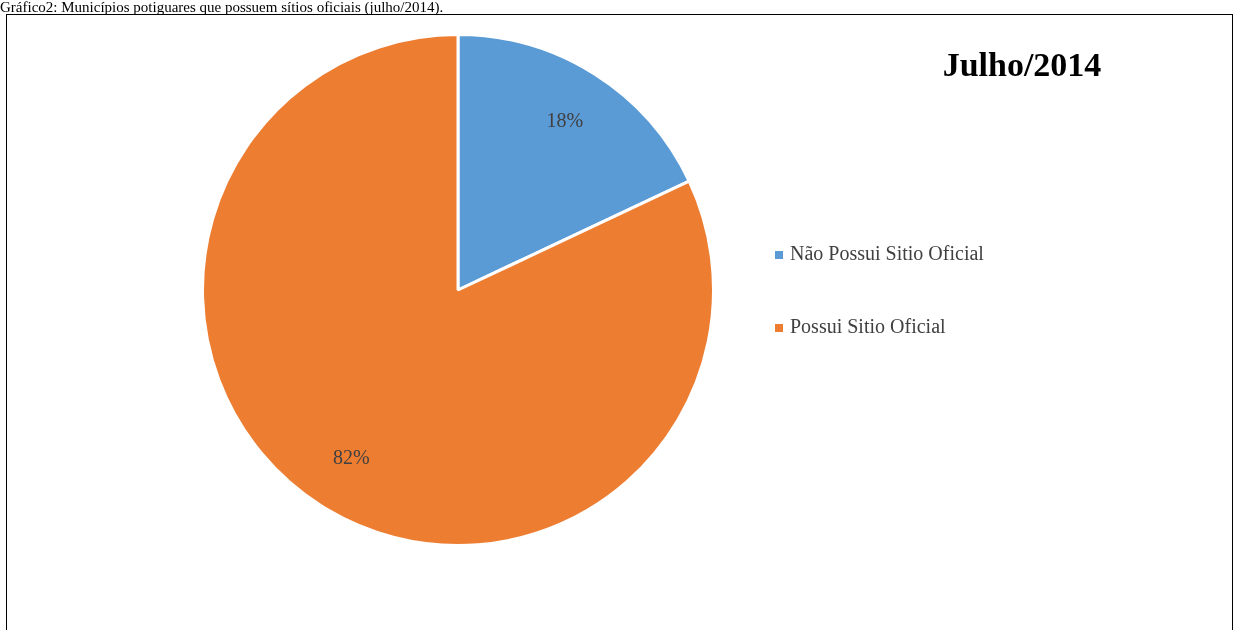 This screenshot has width=1241, height=630. What do you see at coordinates (887, 253) in the screenshot?
I see `legend-label: Não Possui Sitio Oficial` at bounding box center [887, 253].